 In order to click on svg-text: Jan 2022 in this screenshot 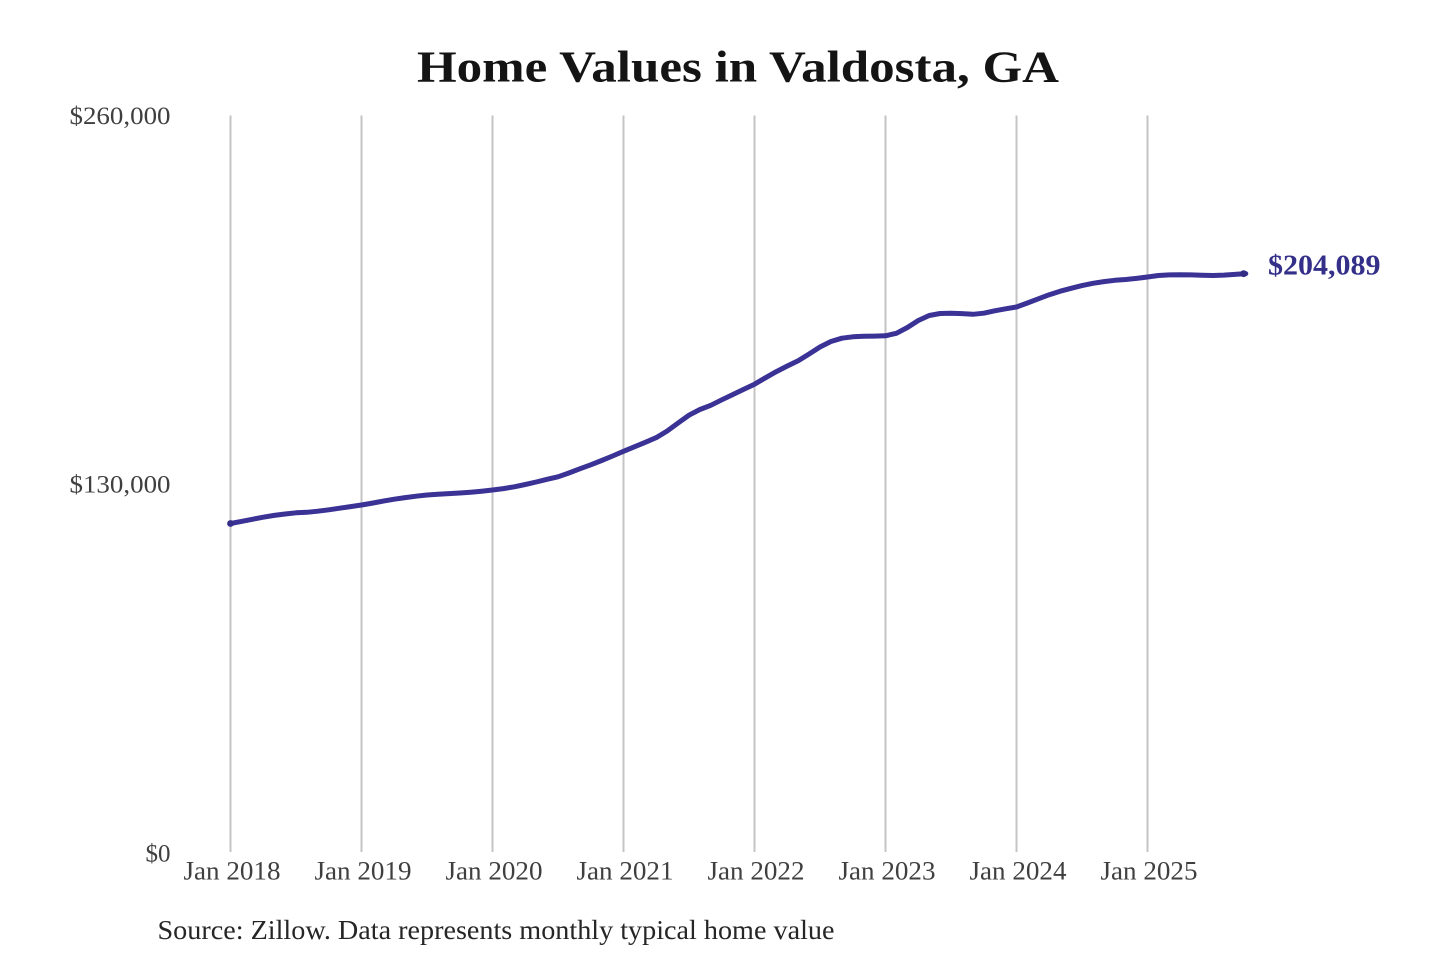, I will do `click(756, 871)`.